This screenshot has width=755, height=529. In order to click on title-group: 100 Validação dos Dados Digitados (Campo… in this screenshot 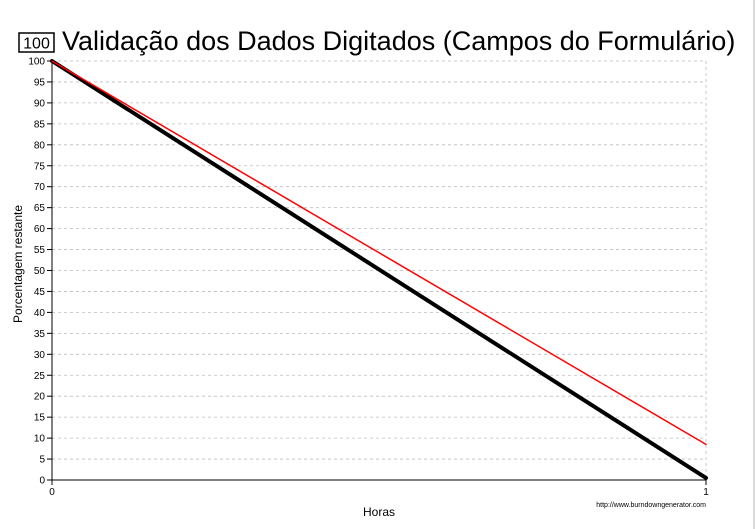, I will do `click(376, 41)`.